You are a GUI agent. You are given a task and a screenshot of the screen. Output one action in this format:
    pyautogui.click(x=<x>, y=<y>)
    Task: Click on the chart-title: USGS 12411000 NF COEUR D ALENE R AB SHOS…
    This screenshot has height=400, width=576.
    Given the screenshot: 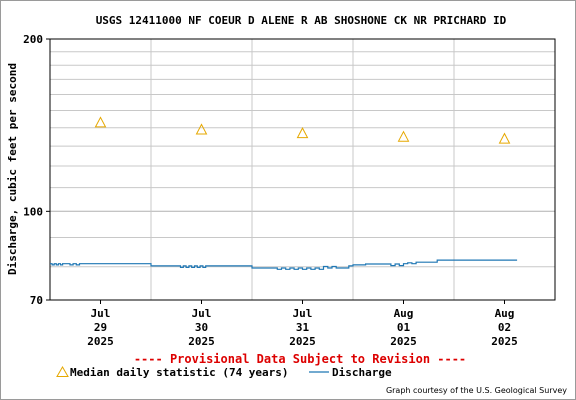 What is the action you would take?
    pyautogui.click(x=301, y=20)
    